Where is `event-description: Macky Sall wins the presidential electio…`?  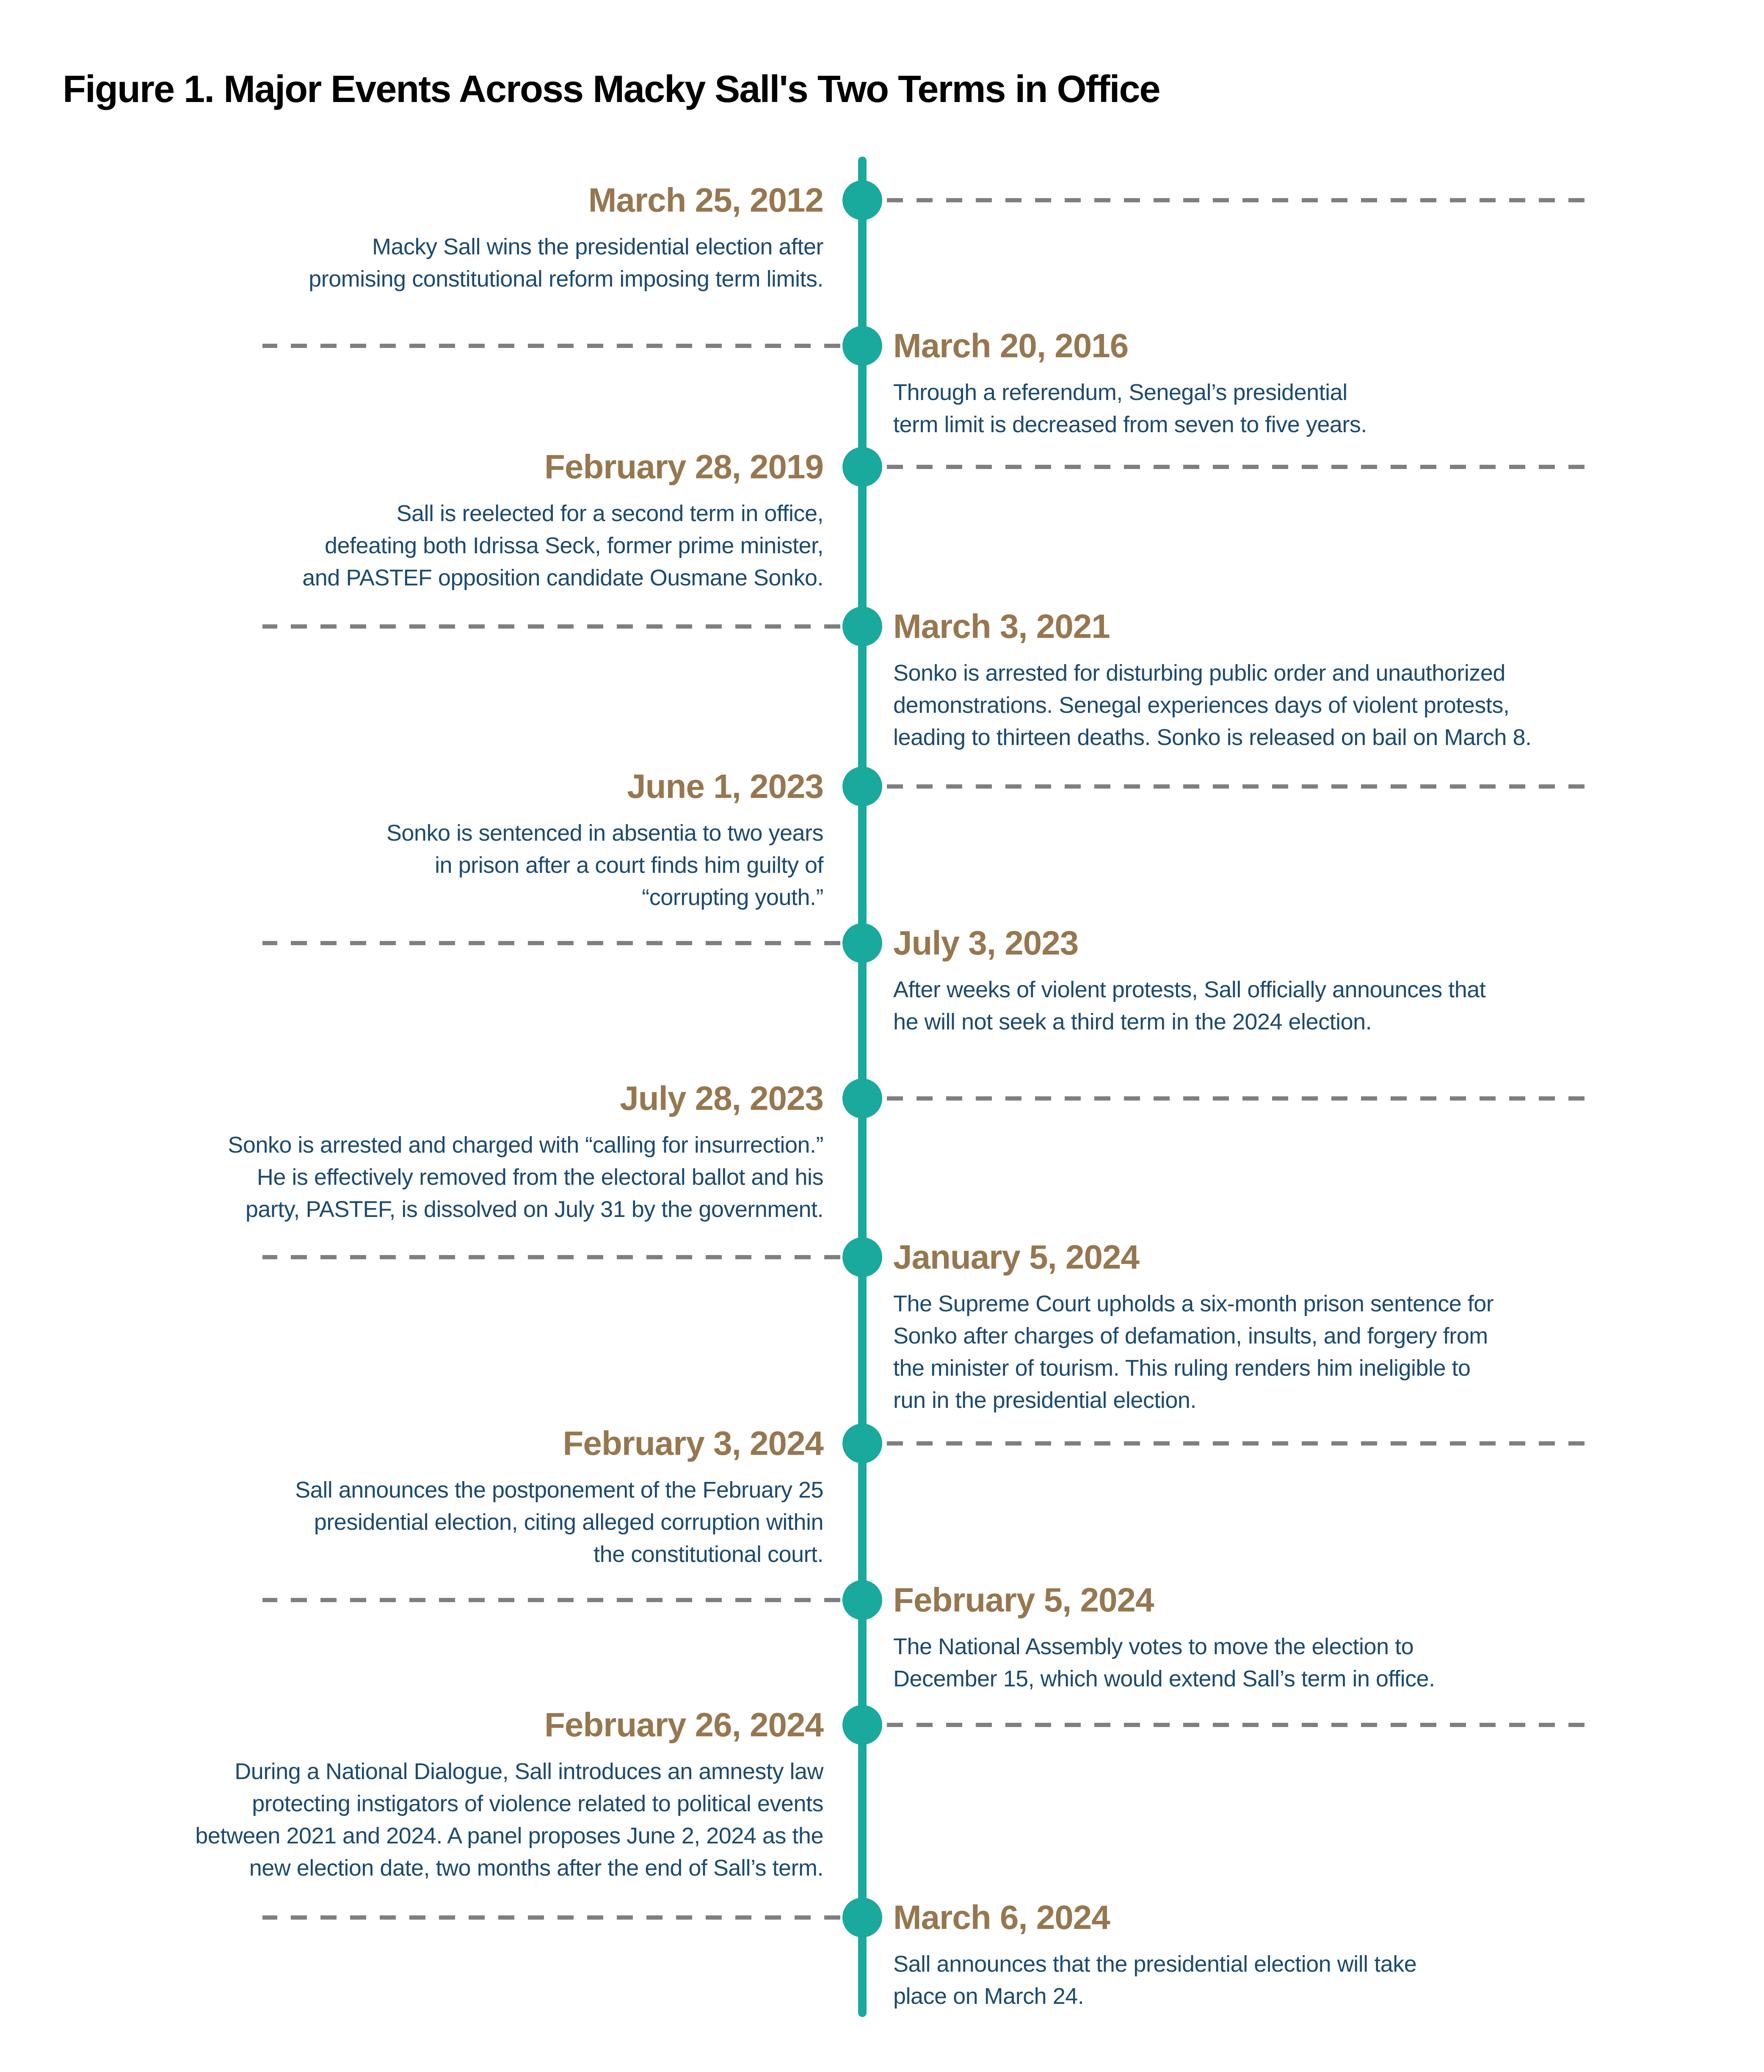 event-description: Macky Sall wins the presidential electio… is located at coordinates (566, 263).